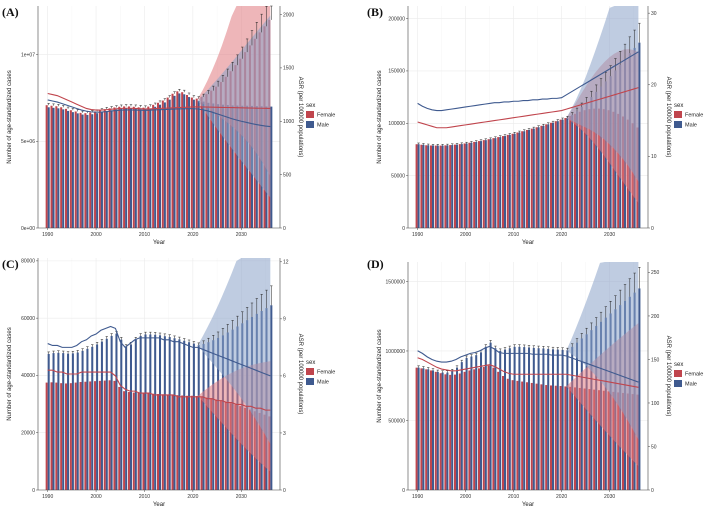 This screenshot has height=512, width=709. What do you see at coordinates (465, 235) in the screenshot?
I see `x-tick-label: 2000` at bounding box center [465, 235].